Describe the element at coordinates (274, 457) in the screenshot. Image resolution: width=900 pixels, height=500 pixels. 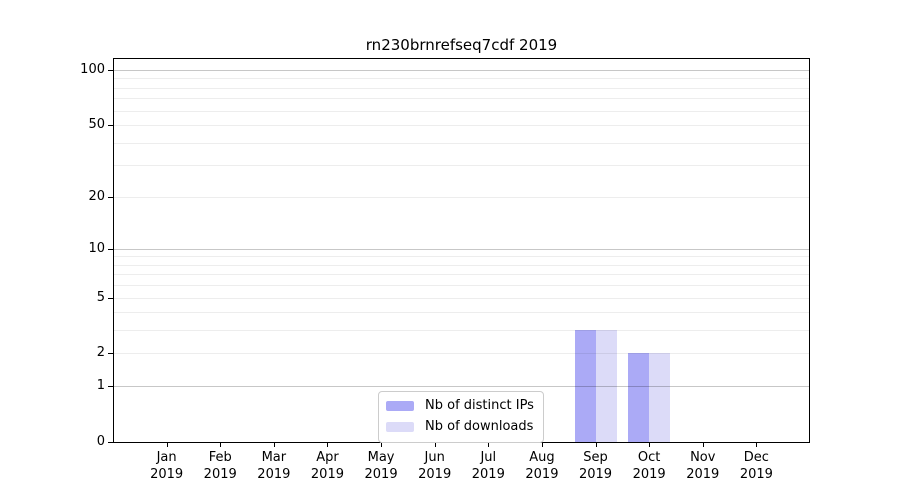
I see `x-tick-label-month: Mar` at that location.